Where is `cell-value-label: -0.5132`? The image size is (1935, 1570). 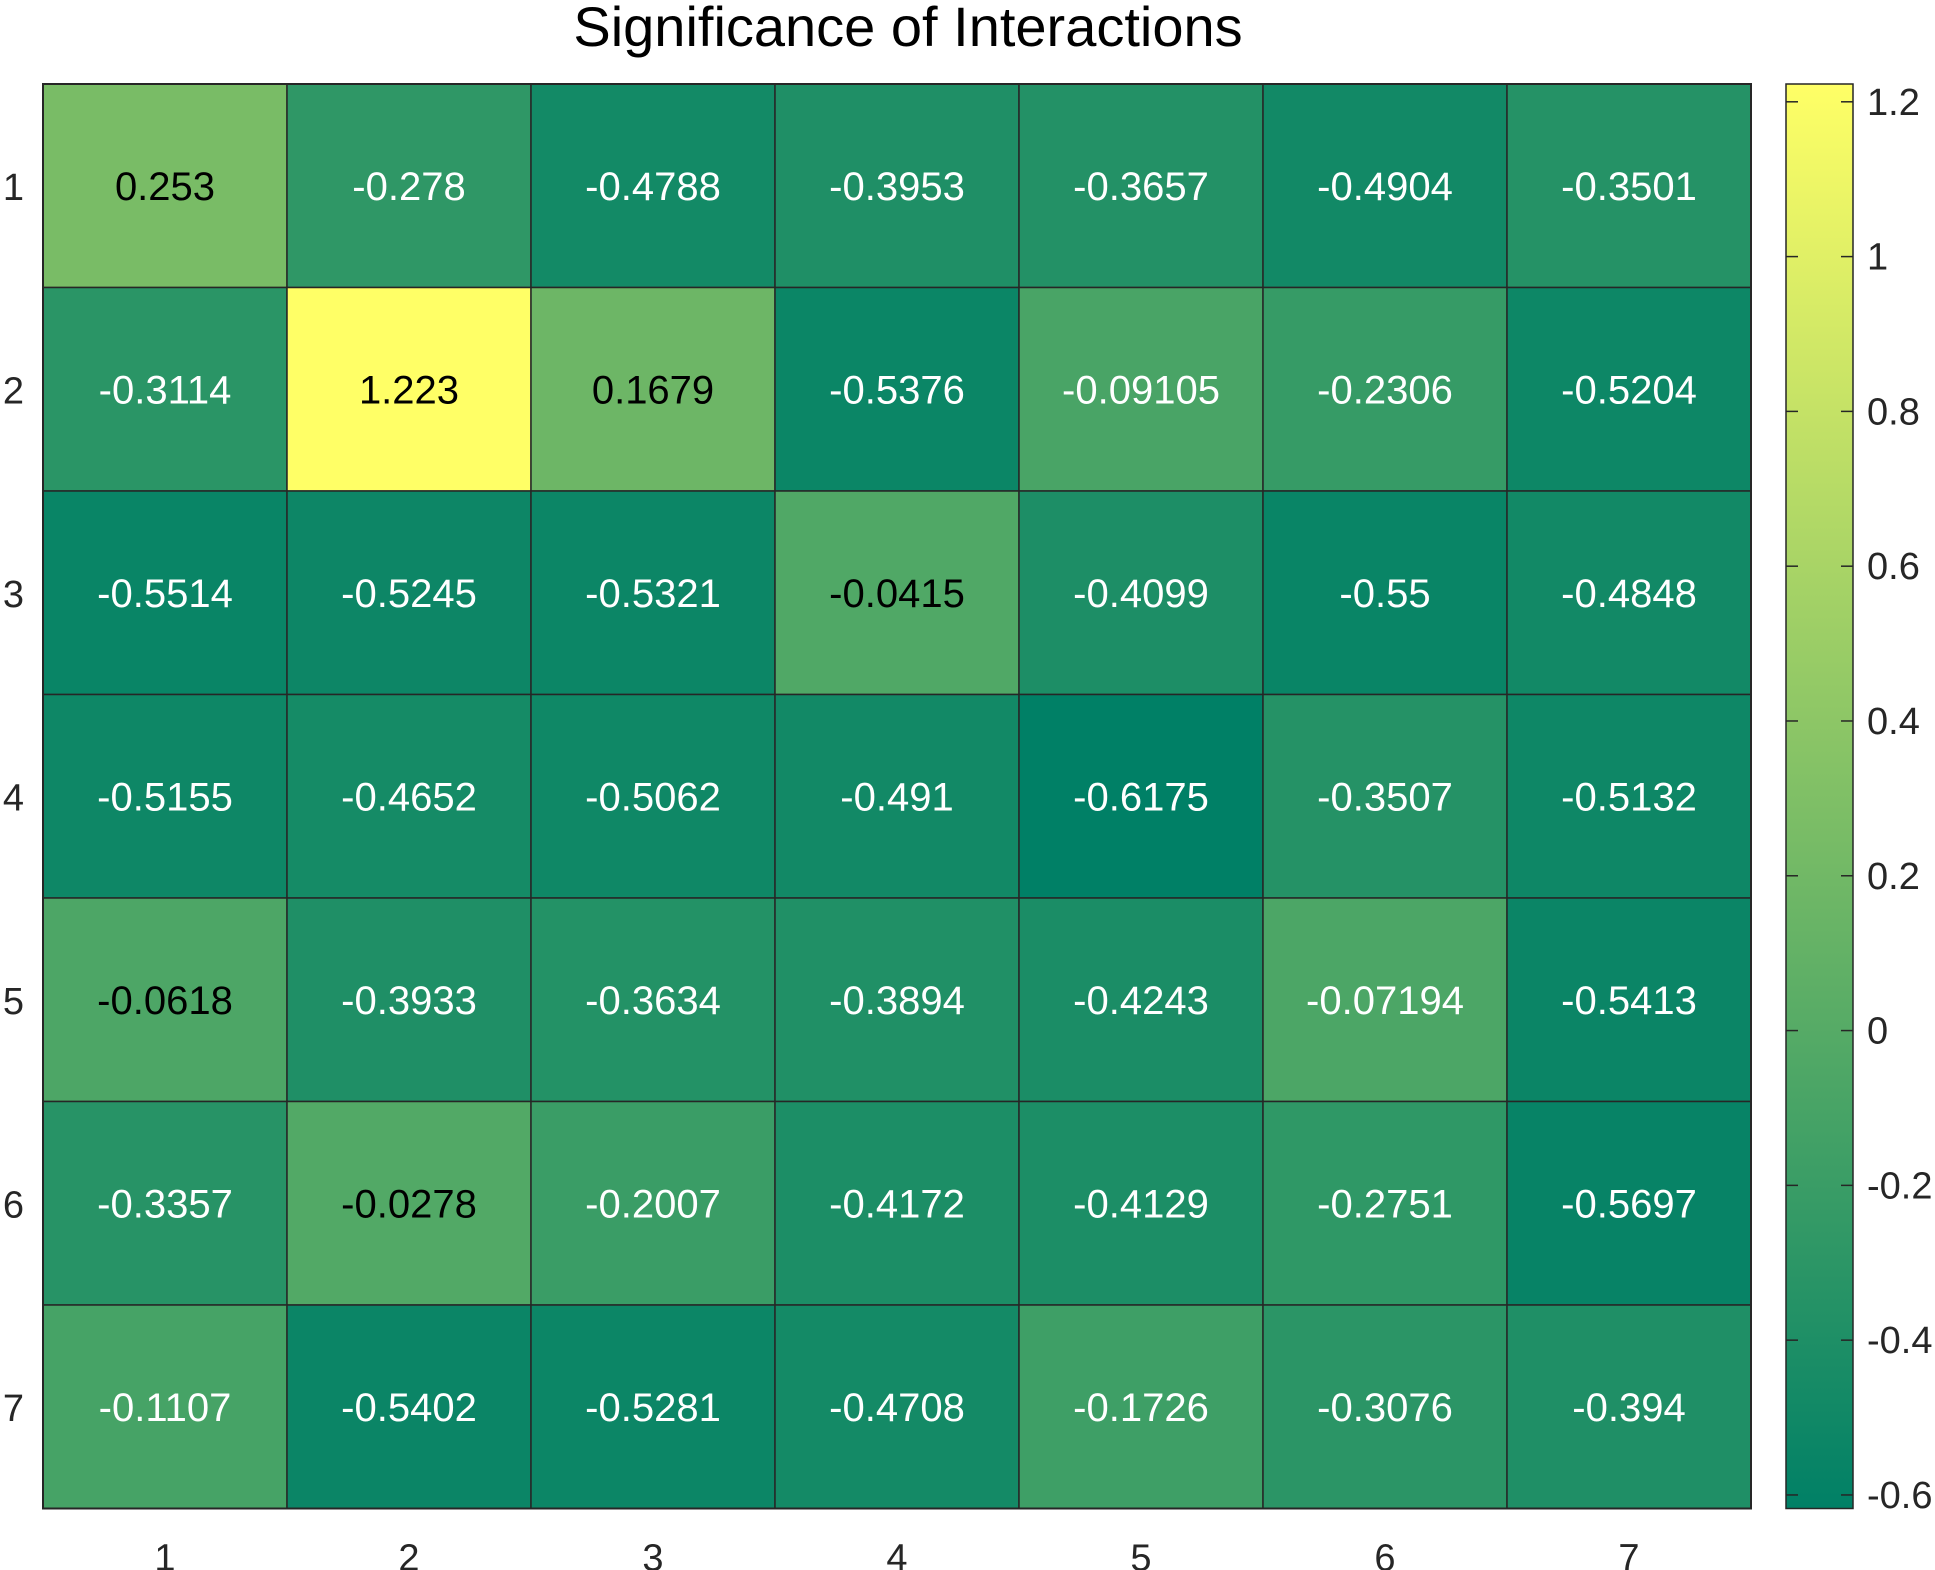
cell-value-label: -0.5132 is located at coordinates (1629, 797).